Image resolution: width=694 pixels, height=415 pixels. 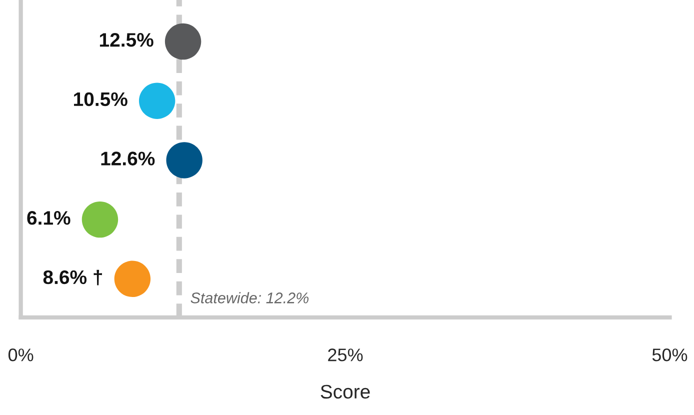 What do you see at coordinates (249, 298) in the screenshot?
I see `ref-line-label: Statewide: 12.2%` at bounding box center [249, 298].